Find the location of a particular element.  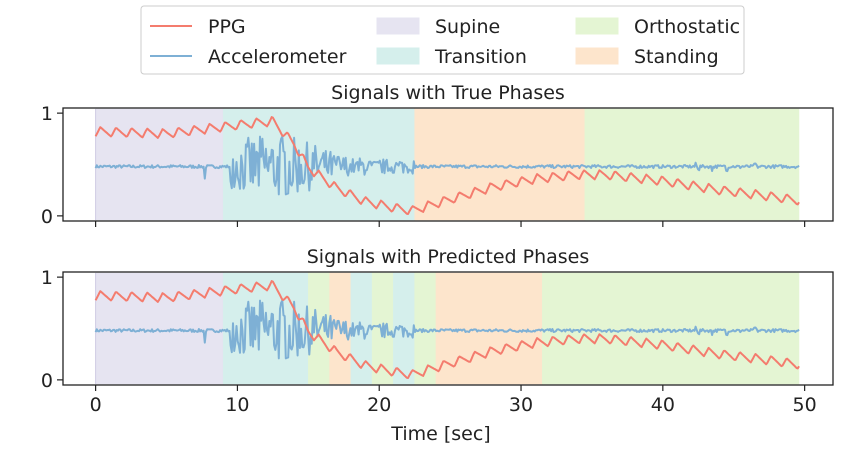

legend-label-accel: Accelerometer is located at coordinates (277, 57).